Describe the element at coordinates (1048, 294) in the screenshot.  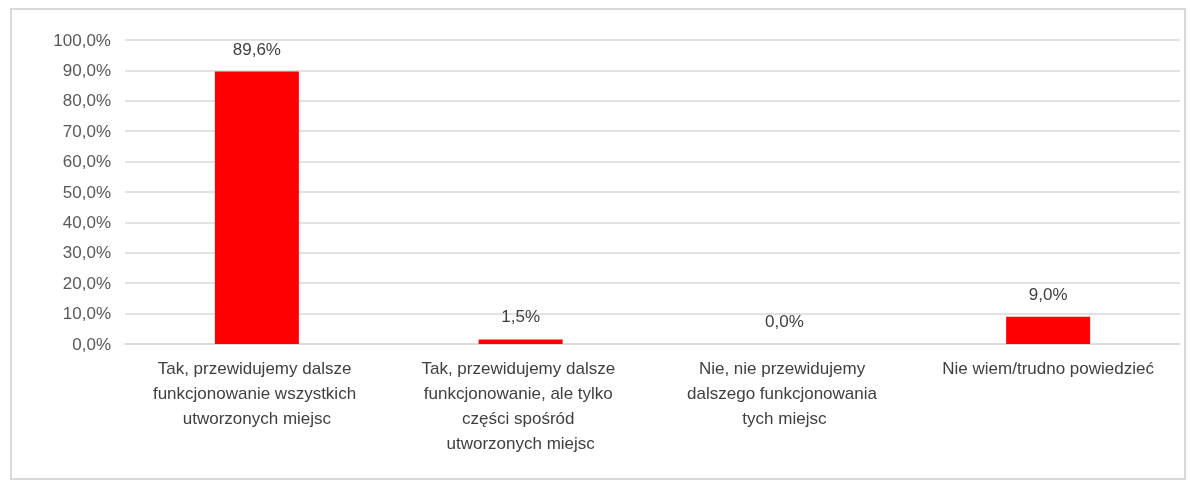
I see `data-label: 9,0%` at that location.